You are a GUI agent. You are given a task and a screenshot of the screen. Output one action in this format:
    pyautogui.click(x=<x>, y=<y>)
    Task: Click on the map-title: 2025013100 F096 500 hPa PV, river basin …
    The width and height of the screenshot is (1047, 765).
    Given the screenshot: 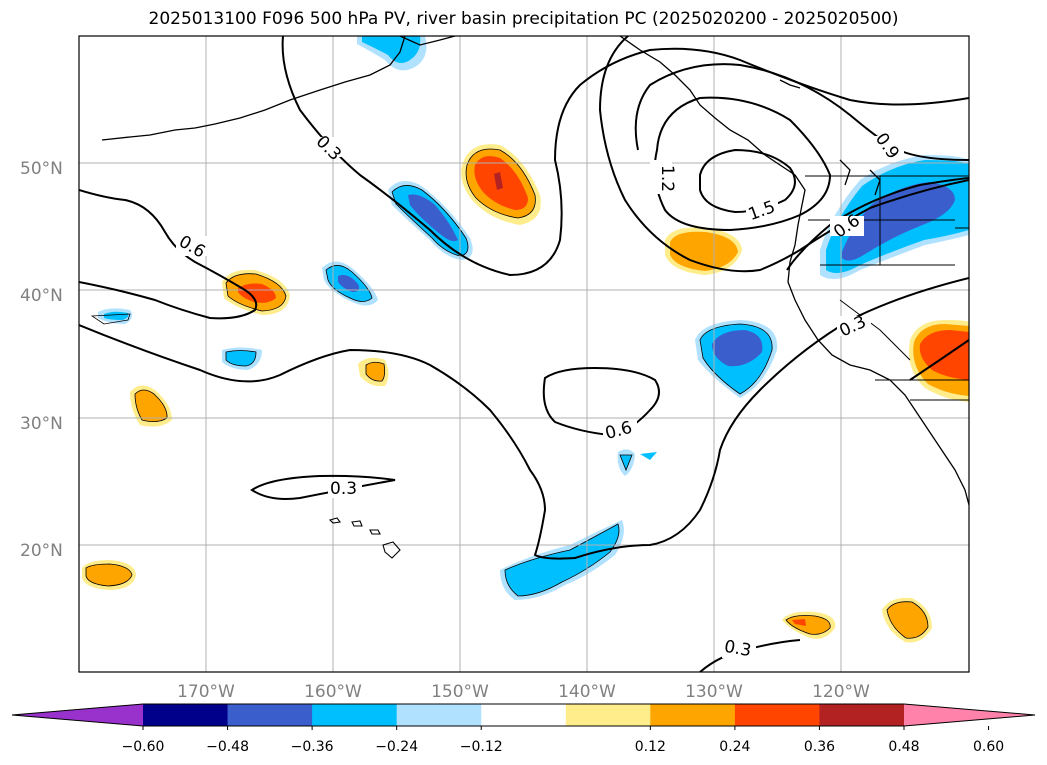 What is the action you would take?
    pyautogui.click(x=523, y=19)
    